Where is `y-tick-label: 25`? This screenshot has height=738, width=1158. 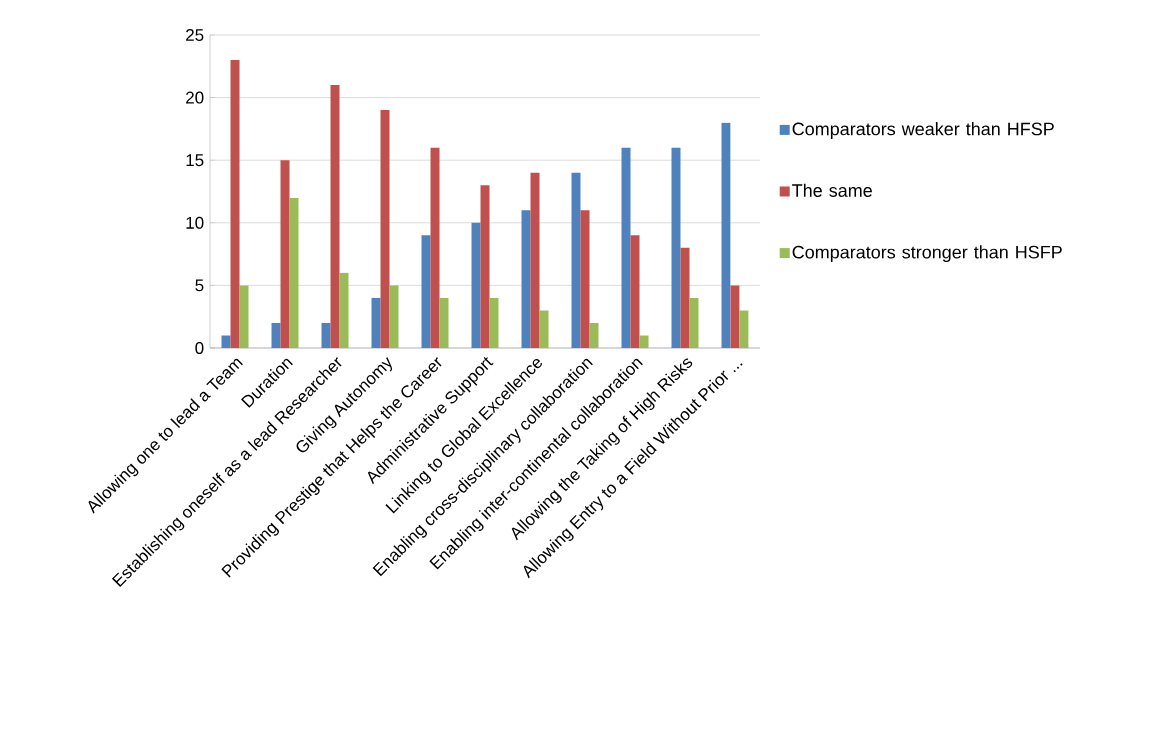 y-tick-label: 25 is located at coordinates (195, 35).